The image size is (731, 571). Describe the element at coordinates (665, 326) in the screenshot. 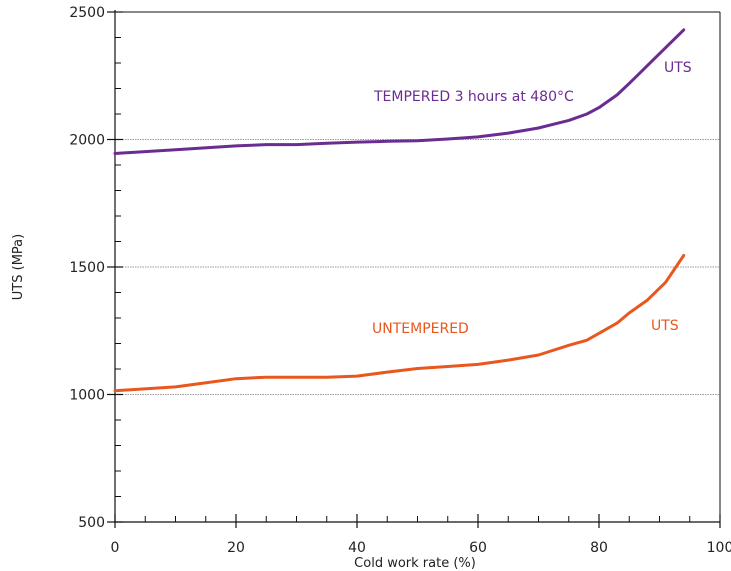

I see `untempered-uts-label: UTS` at that location.